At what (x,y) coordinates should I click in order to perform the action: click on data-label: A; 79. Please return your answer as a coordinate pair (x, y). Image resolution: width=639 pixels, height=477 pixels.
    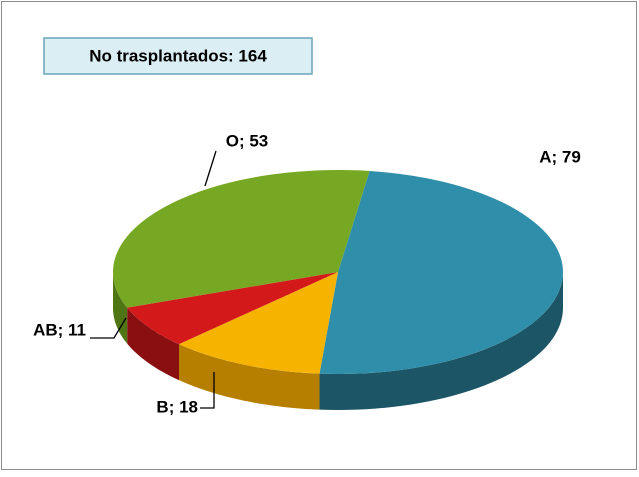
    Looking at the image, I should click on (560, 156).